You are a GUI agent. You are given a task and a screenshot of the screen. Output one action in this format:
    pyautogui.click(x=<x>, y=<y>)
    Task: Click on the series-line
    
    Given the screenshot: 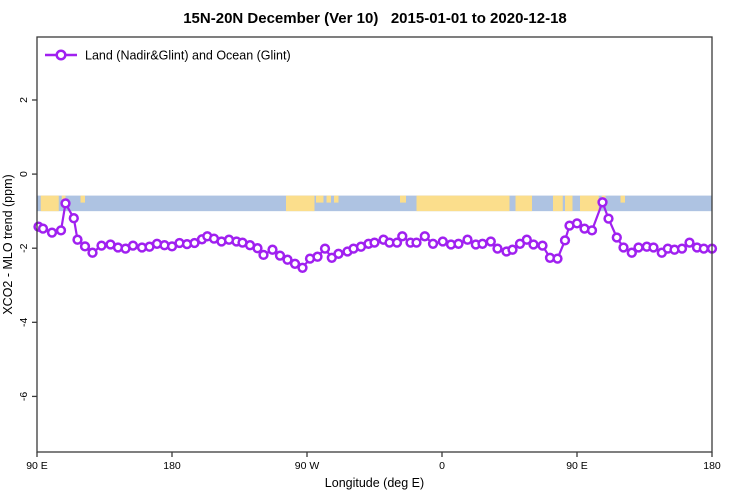 What is the action you would take?
    pyautogui.click(x=375, y=235)
    